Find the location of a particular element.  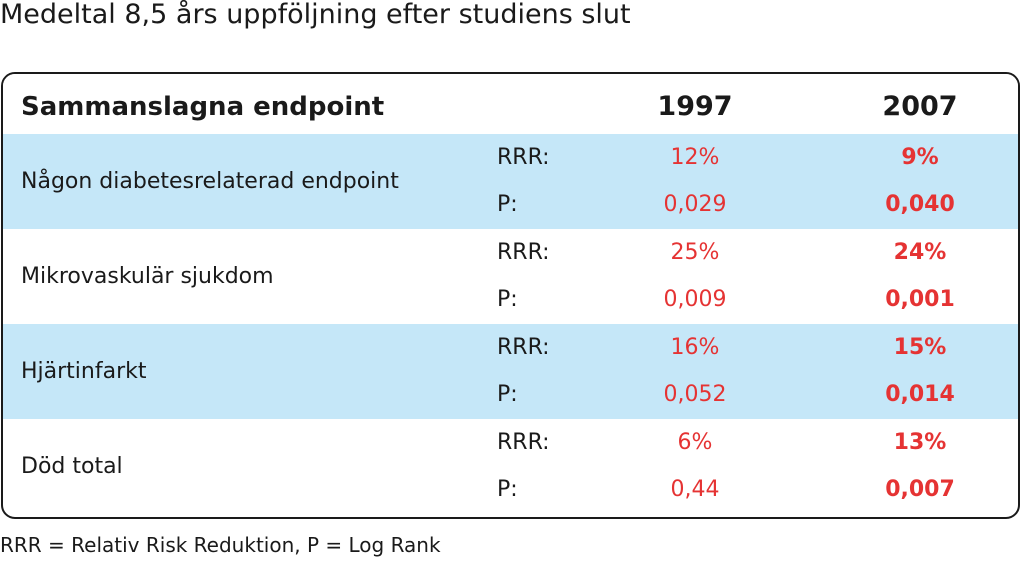

value-2007: 0,014 is located at coordinates (920, 394).